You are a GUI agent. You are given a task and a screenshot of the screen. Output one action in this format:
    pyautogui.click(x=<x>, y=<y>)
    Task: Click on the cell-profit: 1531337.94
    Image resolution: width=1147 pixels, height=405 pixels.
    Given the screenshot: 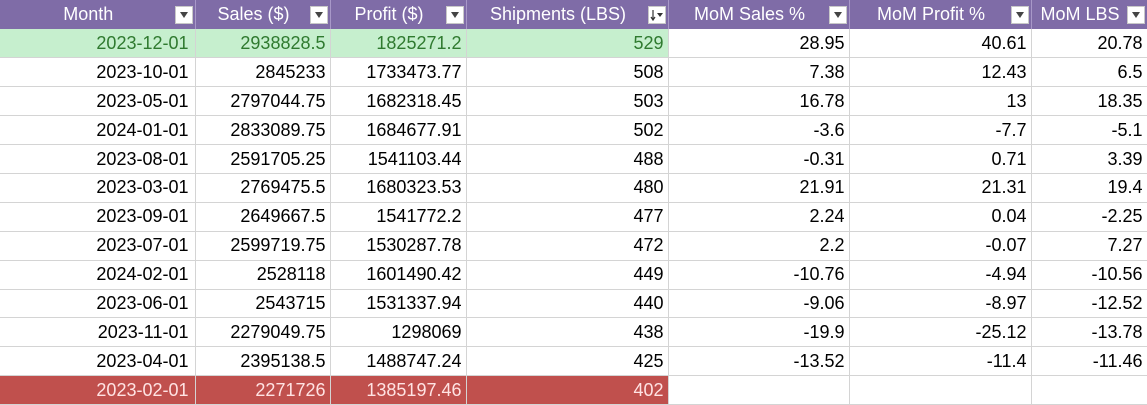 What is the action you would take?
    pyautogui.click(x=398, y=304)
    